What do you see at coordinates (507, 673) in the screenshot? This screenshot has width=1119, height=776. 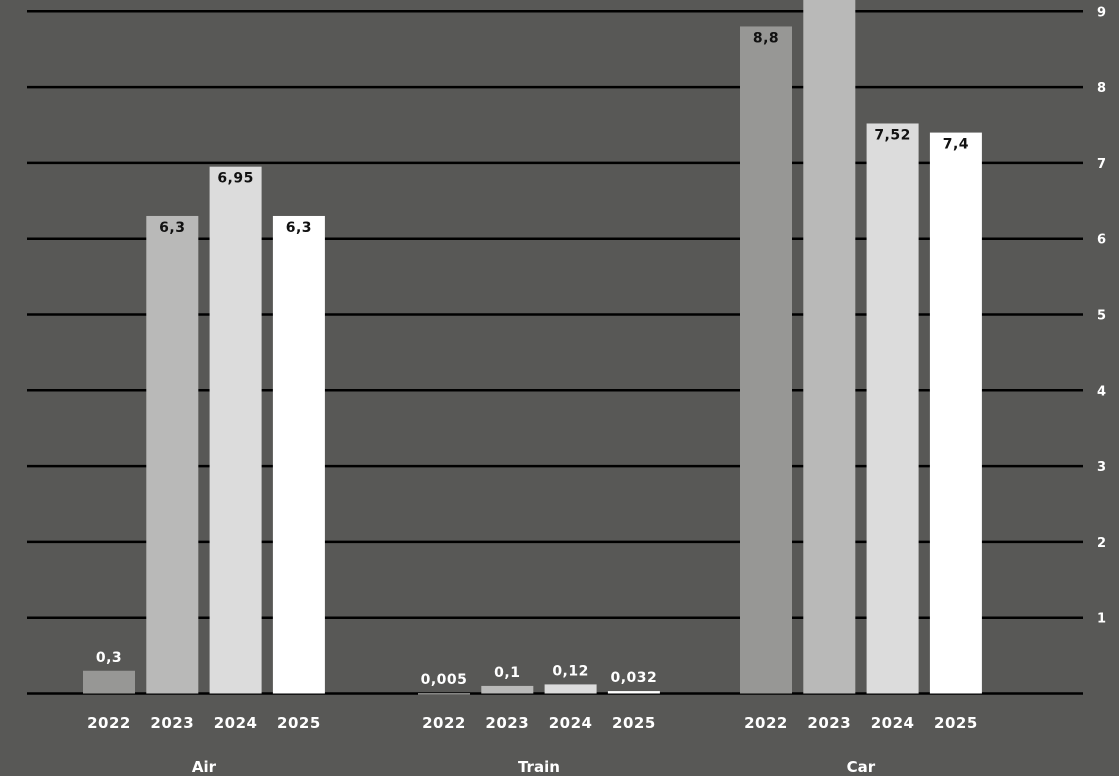 I see `data-label: 0,1` at bounding box center [507, 673].